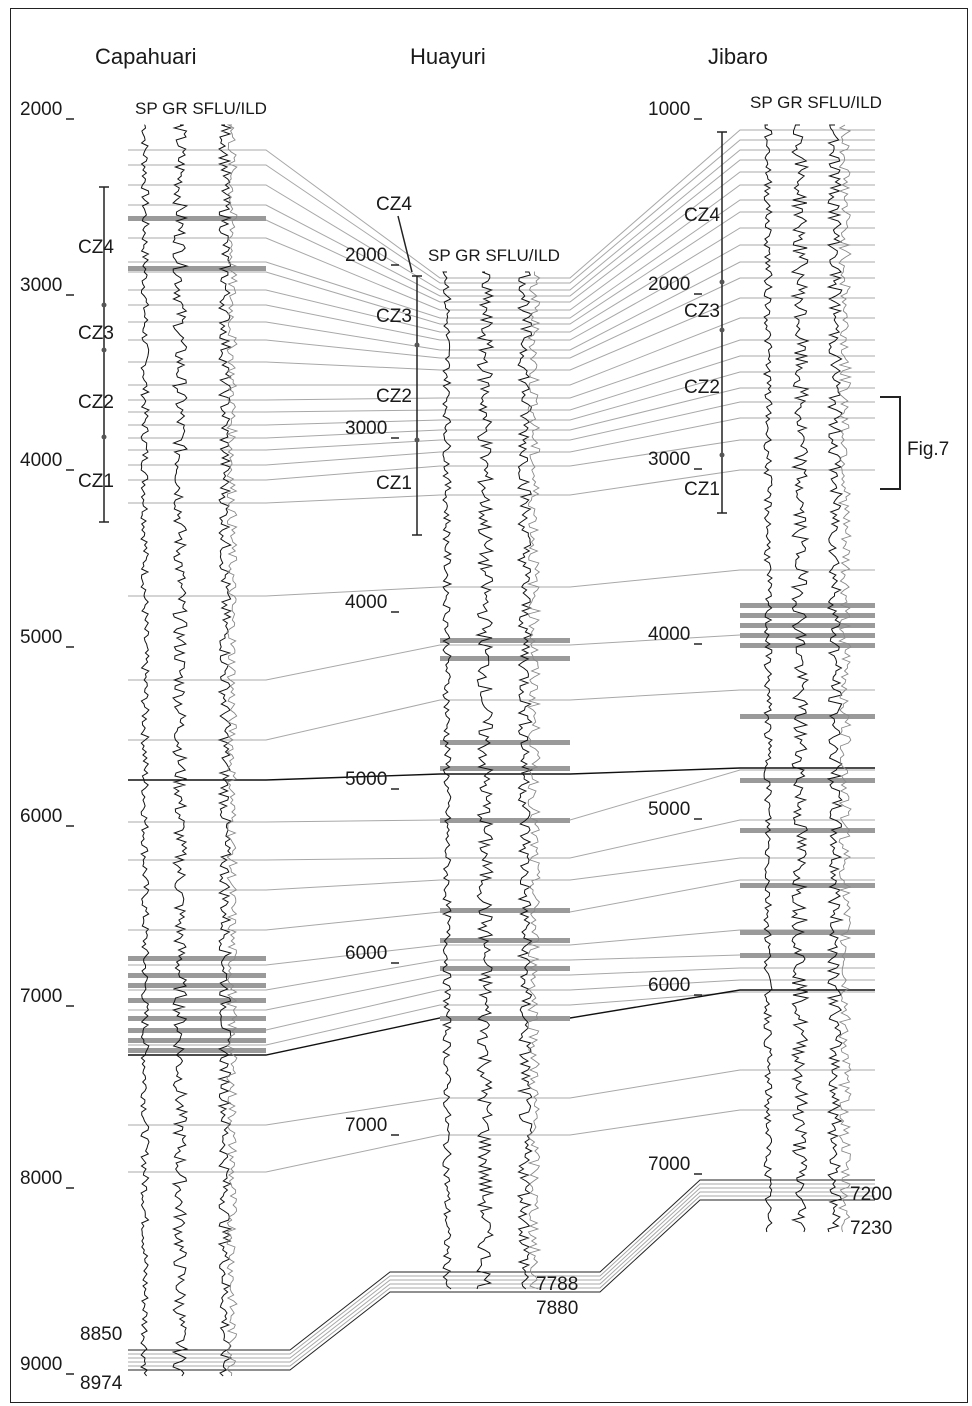  I want to click on depth-label: 1000, so click(669, 109).